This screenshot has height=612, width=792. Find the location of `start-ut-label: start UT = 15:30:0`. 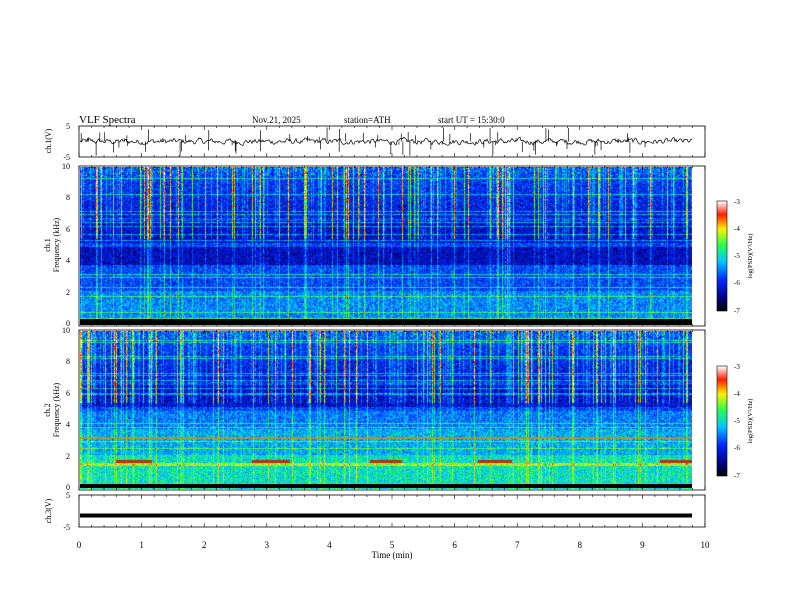

start-ut-label: start UT = 15:30:0 is located at coordinates (471, 120).